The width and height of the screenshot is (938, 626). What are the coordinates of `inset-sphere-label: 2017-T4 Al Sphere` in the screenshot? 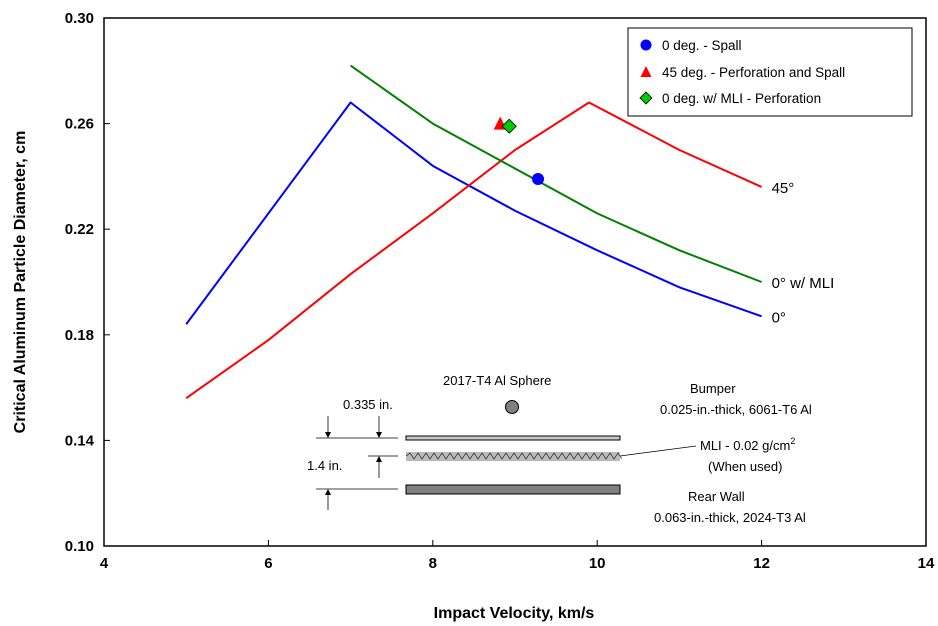 It's located at (497, 380).